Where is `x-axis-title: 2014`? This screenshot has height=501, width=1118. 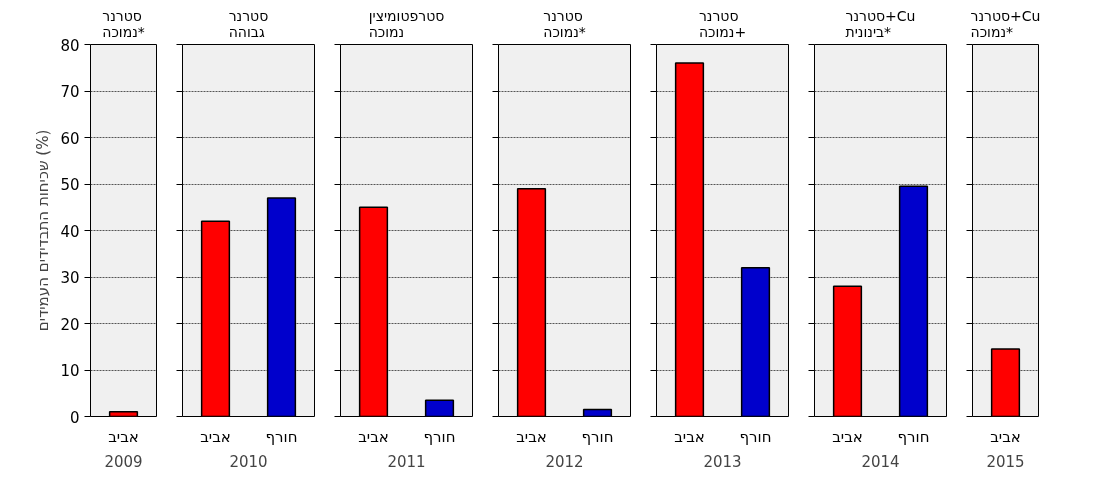 x-axis-title: 2014 is located at coordinates (880, 461).